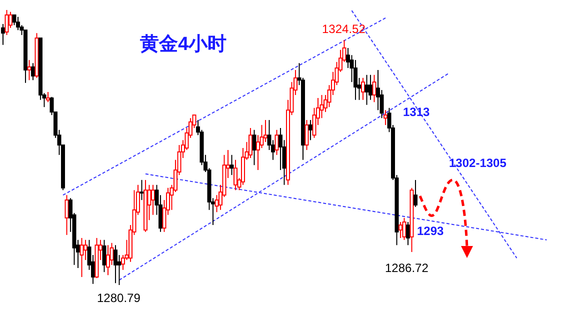 The width and height of the screenshot is (578, 325). What do you see at coordinates (416, 112) in the screenshot?
I see `annotation: 1313` at bounding box center [416, 112].